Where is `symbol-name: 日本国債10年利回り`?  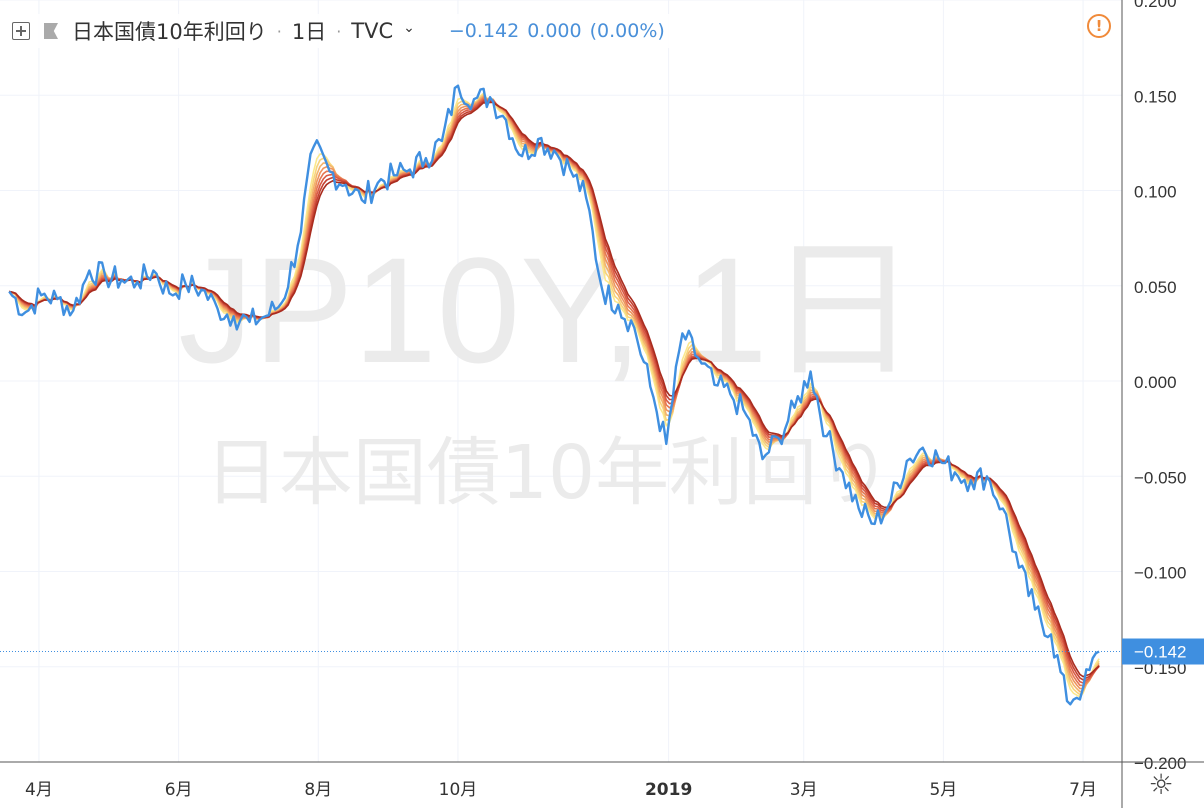
symbol-name: 日本国債10年利回り is located at coordinates (169, 32).